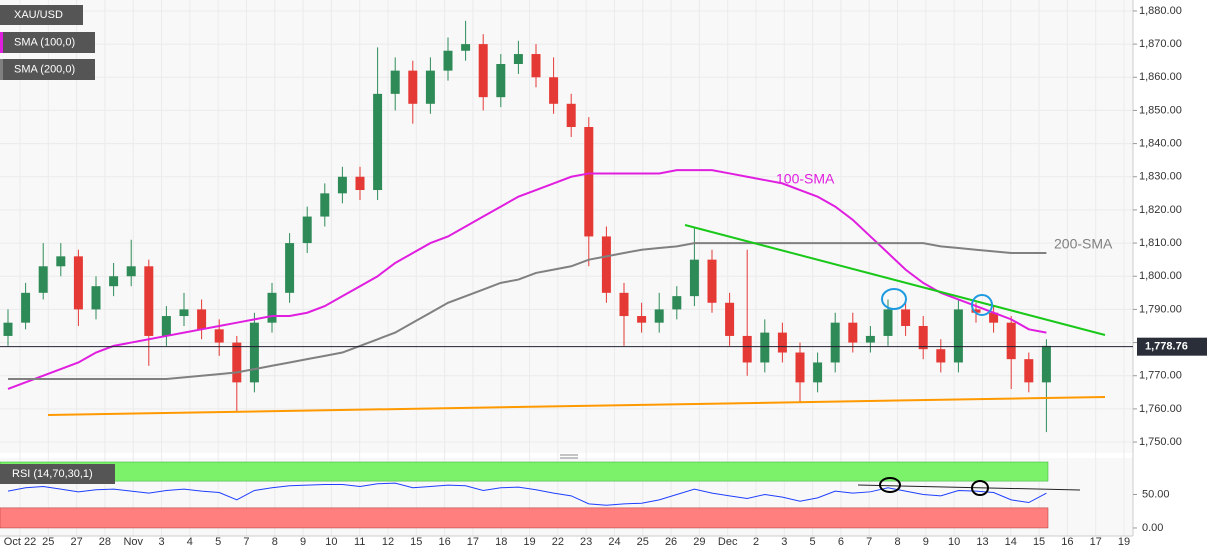 The image size is (1207, 555). I want to click on x-tick-label: 23, so click(586, 542).